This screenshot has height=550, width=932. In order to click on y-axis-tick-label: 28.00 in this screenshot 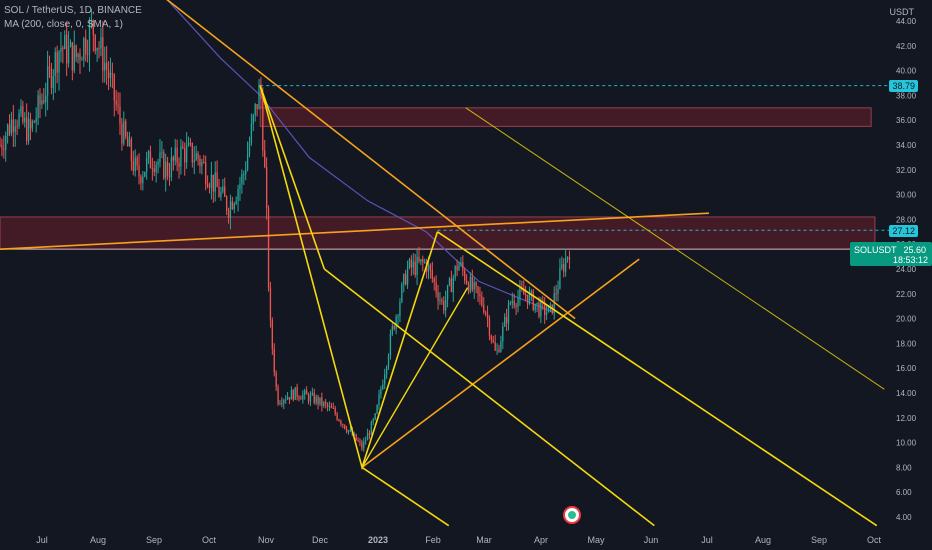, I will do `click(906, 219)`.